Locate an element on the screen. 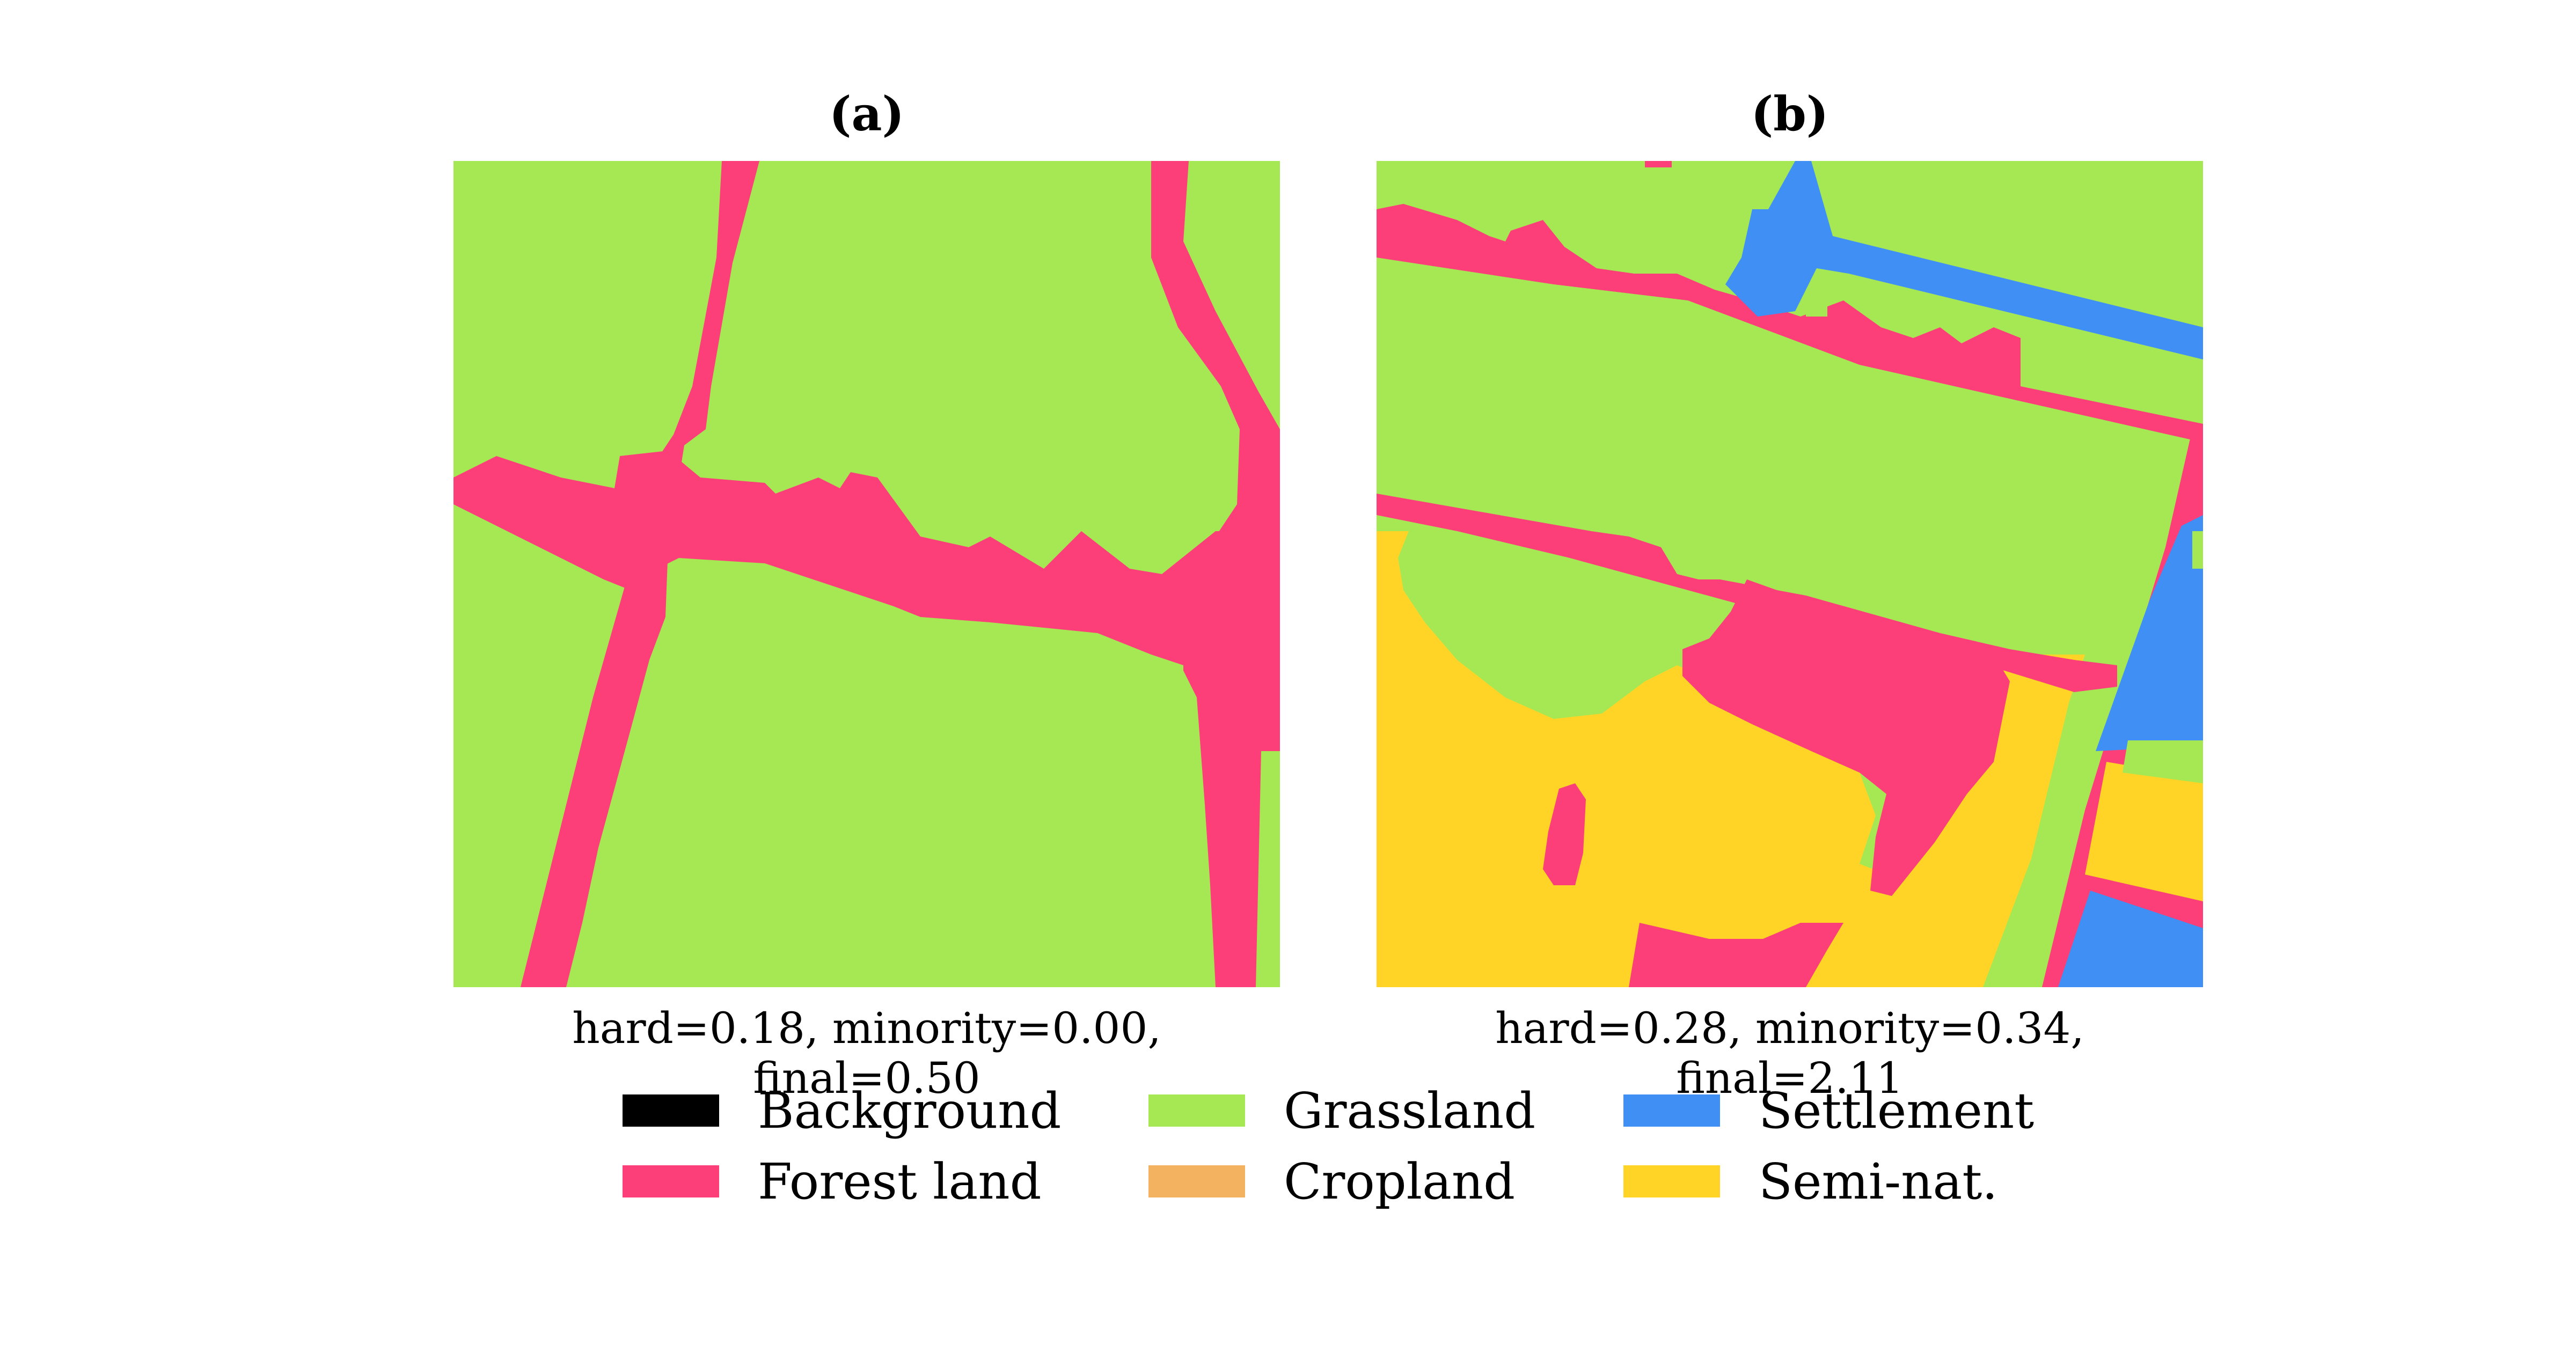 The width and height of the screenshot is (2576, 1352). legend-item-semi-nat: Semi-nat. is located at coordinates (1810, 1181).